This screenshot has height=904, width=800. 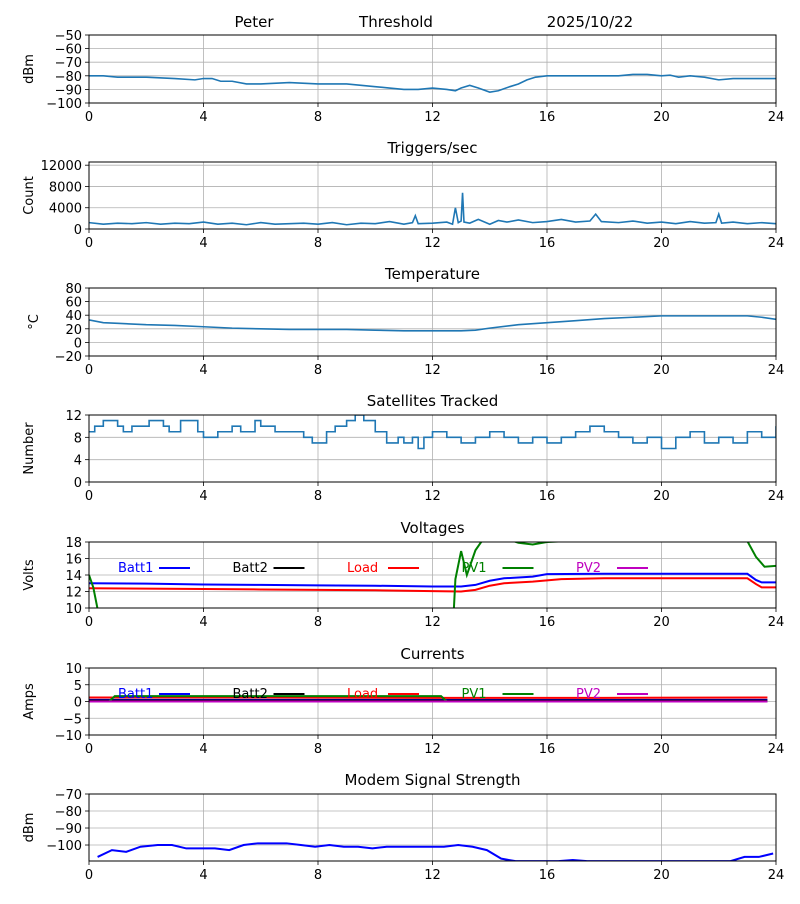 What do you see at coordinates (73, 576) in the screenshot?
I see `y-tick-label: 14` at bounding box center [73, 576].